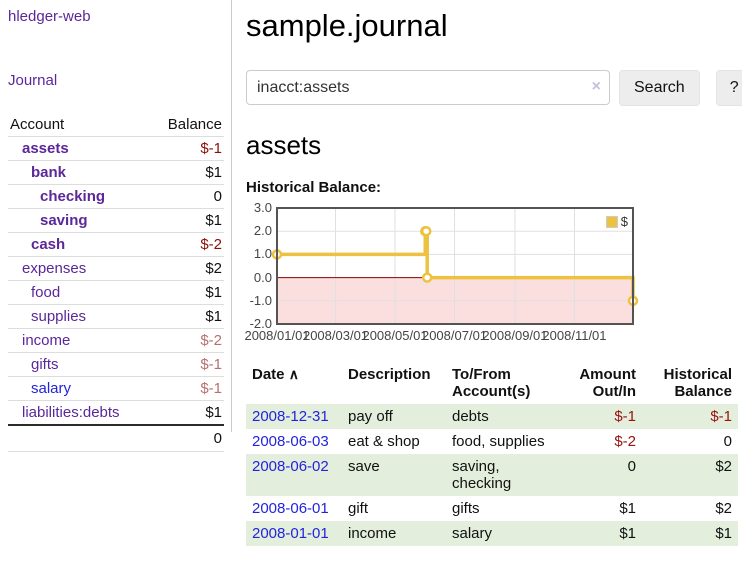 The image size is (742, 582). I want to click on transaction-date-cell: 2008-01-01, so click(294, 533).